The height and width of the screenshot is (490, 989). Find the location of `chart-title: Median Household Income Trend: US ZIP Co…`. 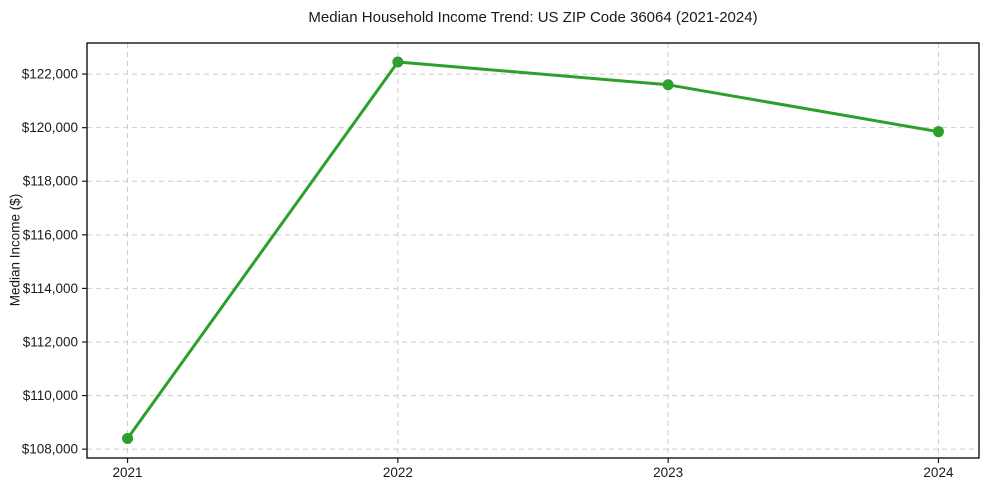

chart-title: Median Household Income Trend: US ZIP Co… is located at coordinates (533, 17).